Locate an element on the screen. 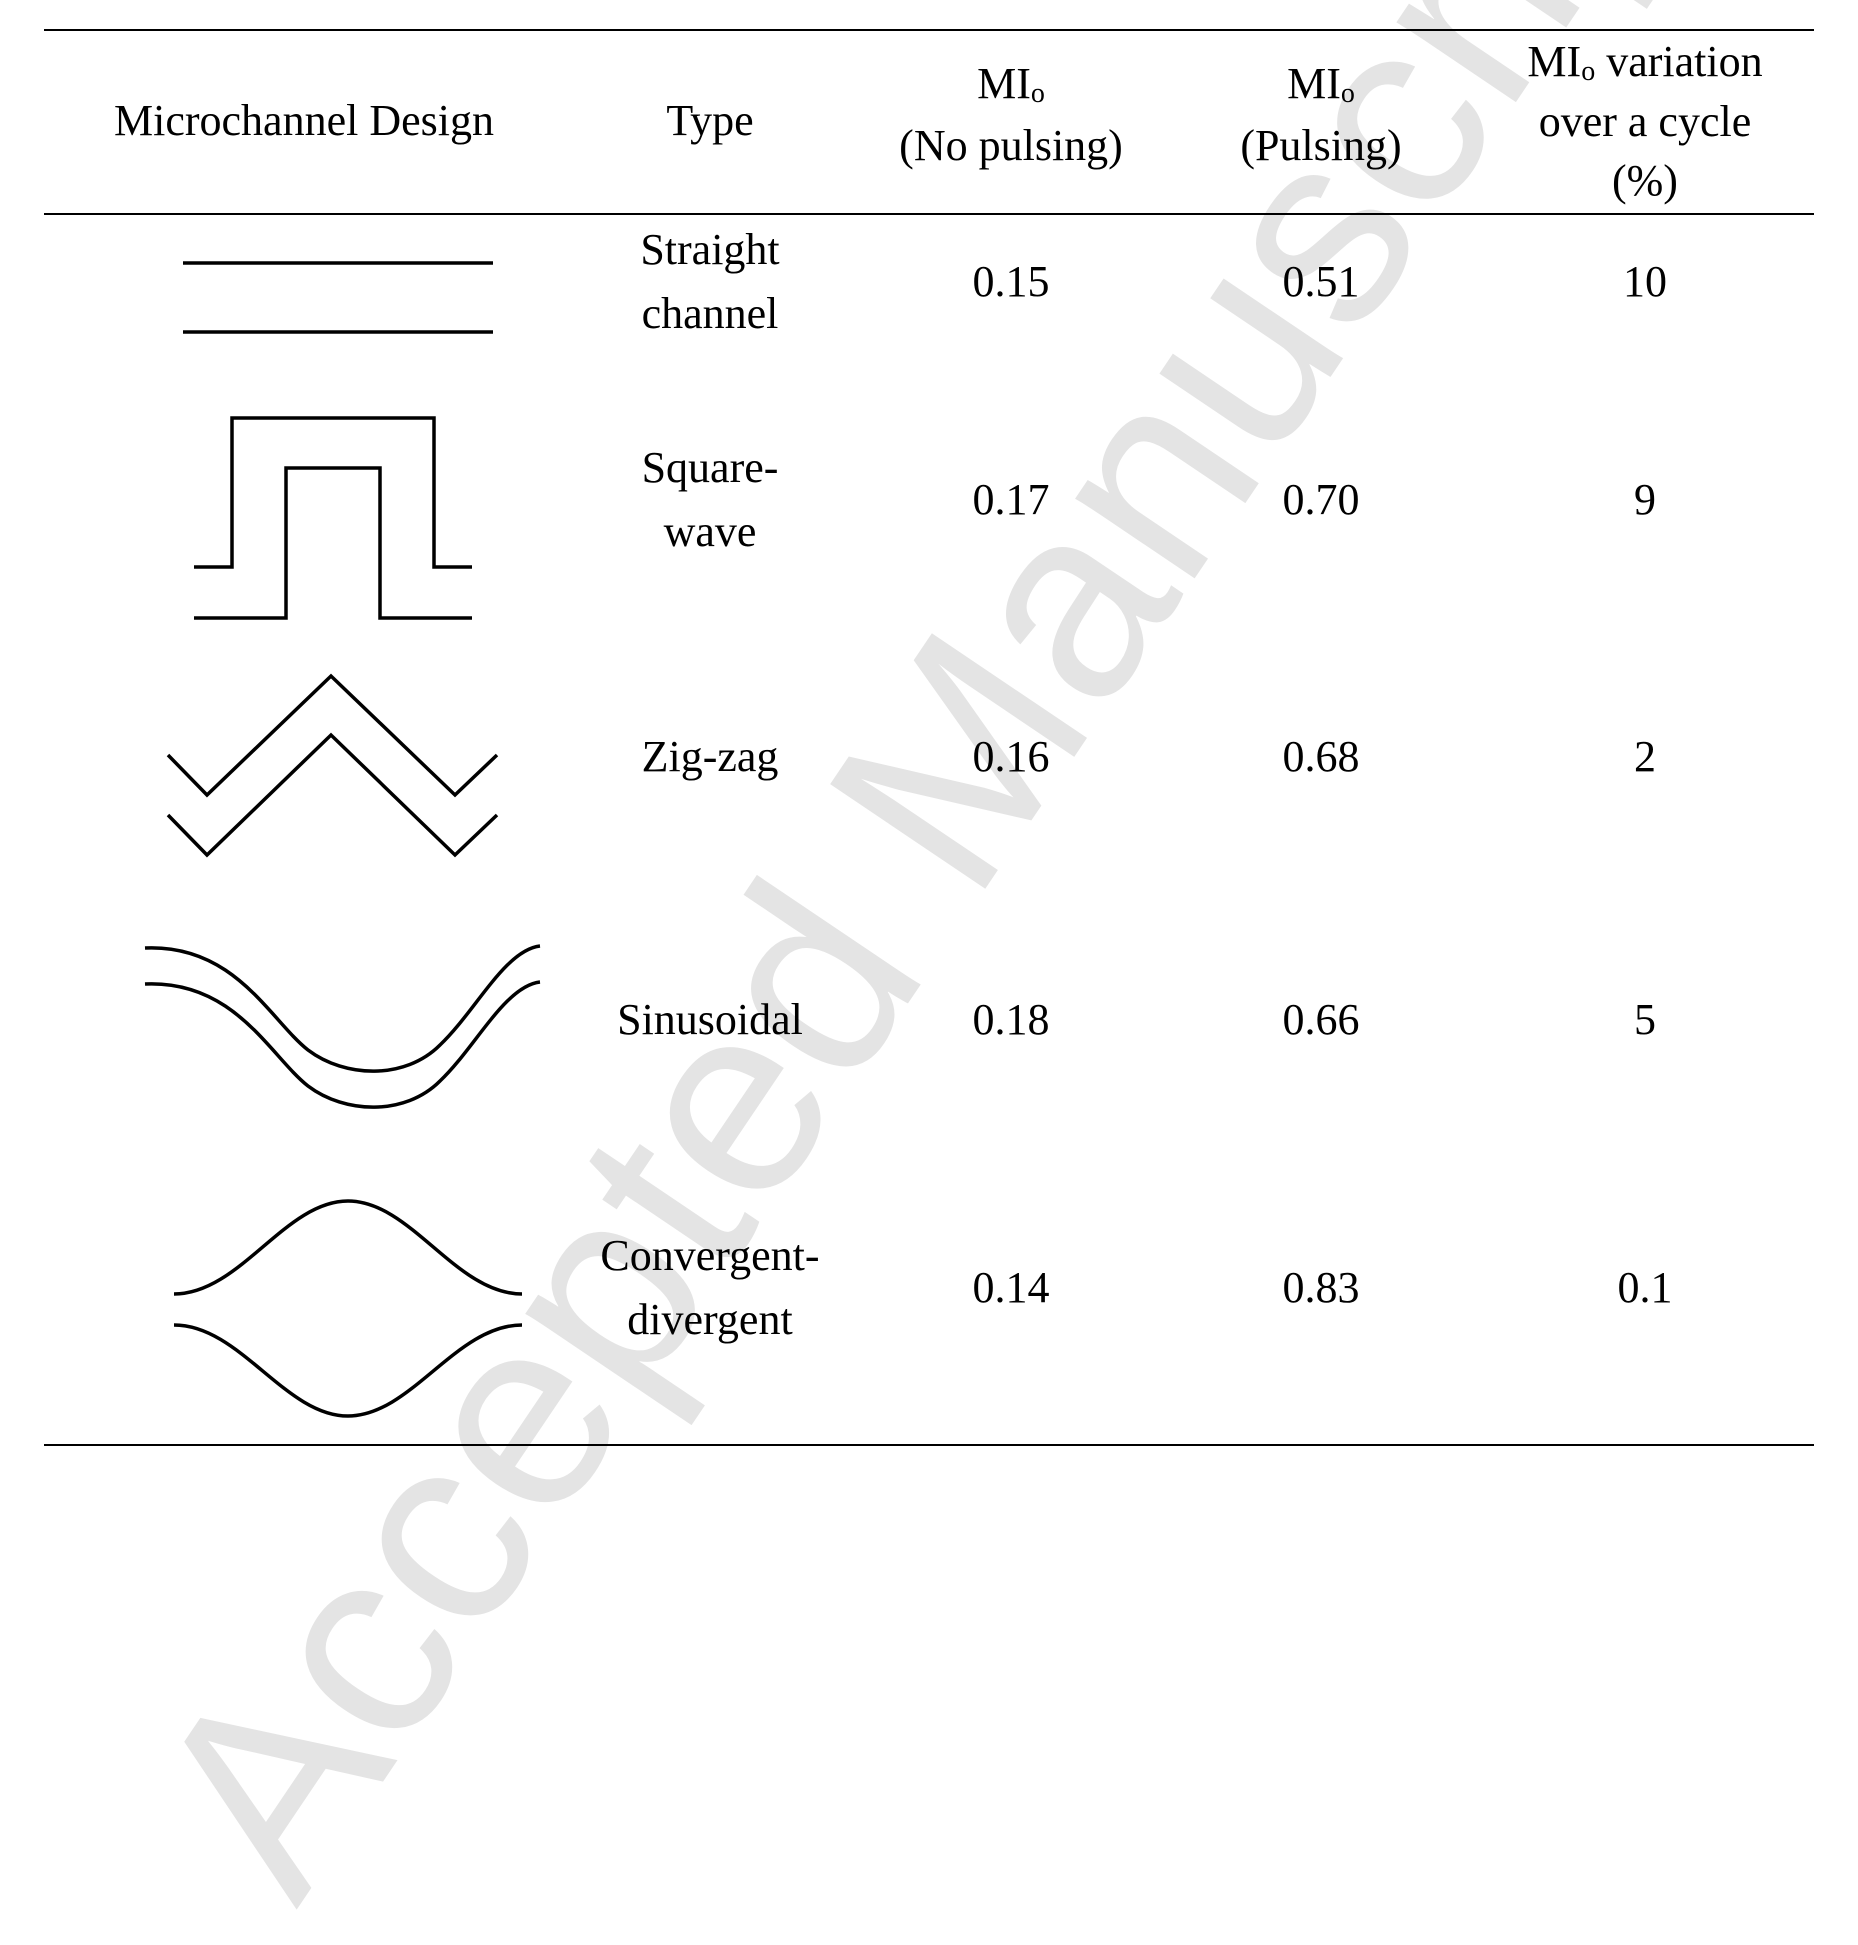 The image size is (1858, 1945). mi-no-pulsing-cell: 0.14 is located at coordinates (1011, 1288).